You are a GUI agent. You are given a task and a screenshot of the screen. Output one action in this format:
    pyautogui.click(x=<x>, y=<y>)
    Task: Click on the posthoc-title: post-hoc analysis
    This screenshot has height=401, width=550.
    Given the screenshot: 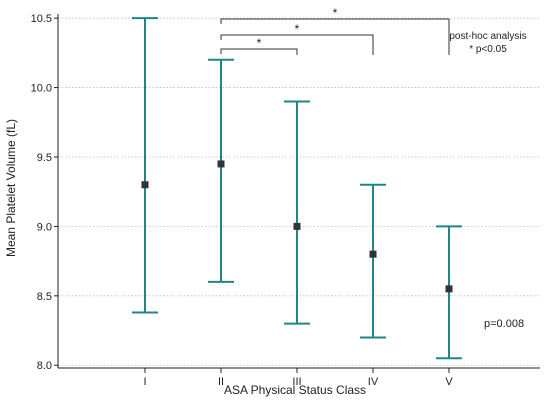 What is the action you would take?
    pyautogui.click(x=487, y=36)
    